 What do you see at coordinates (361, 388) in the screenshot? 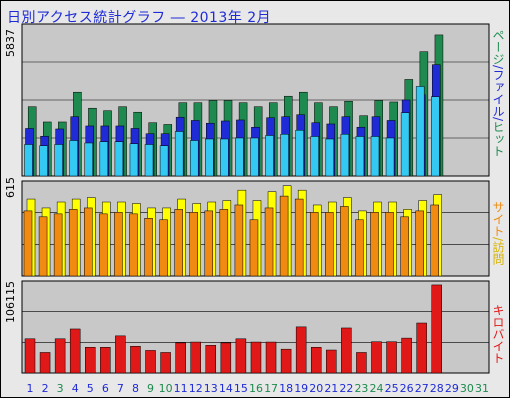
I see `x-label-day-23: 23` at bounding box center [361, 388].